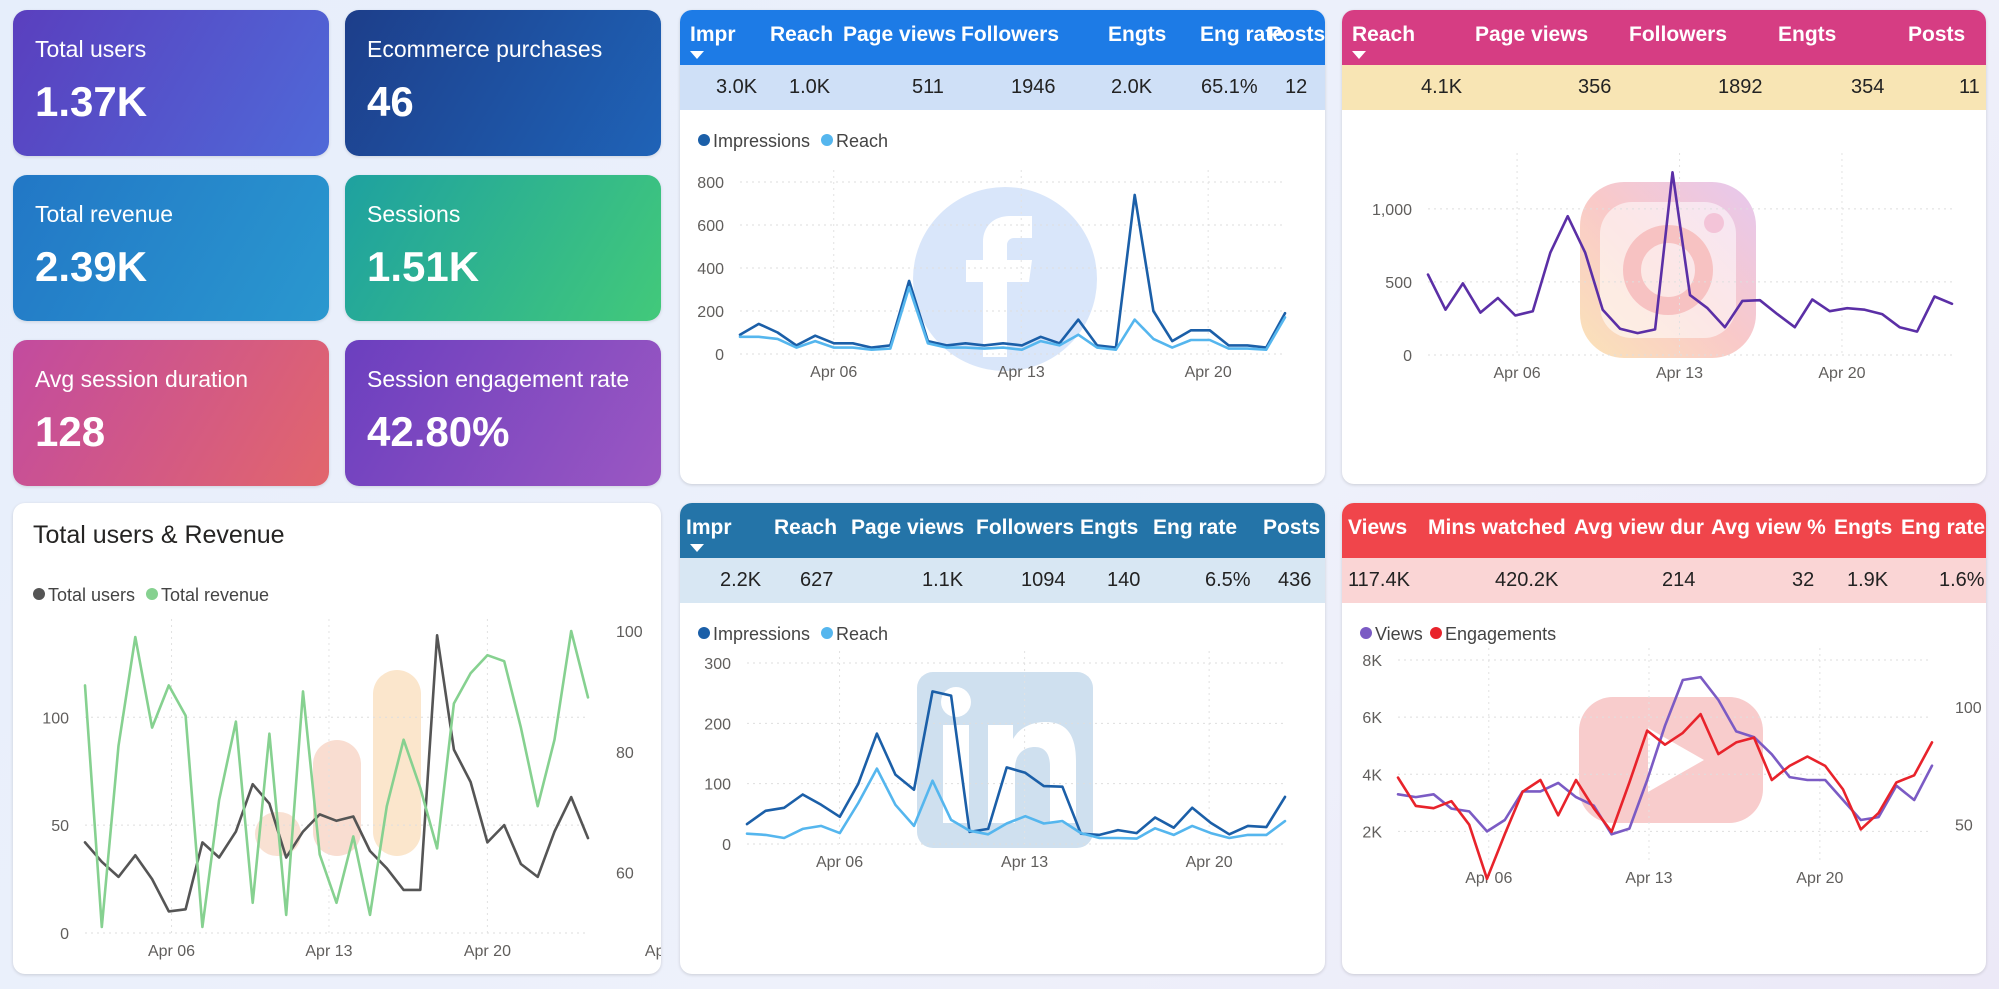 This screenshot has width=1999, height=989. I want to click on y-tick-label: 600, so click(710, 226).